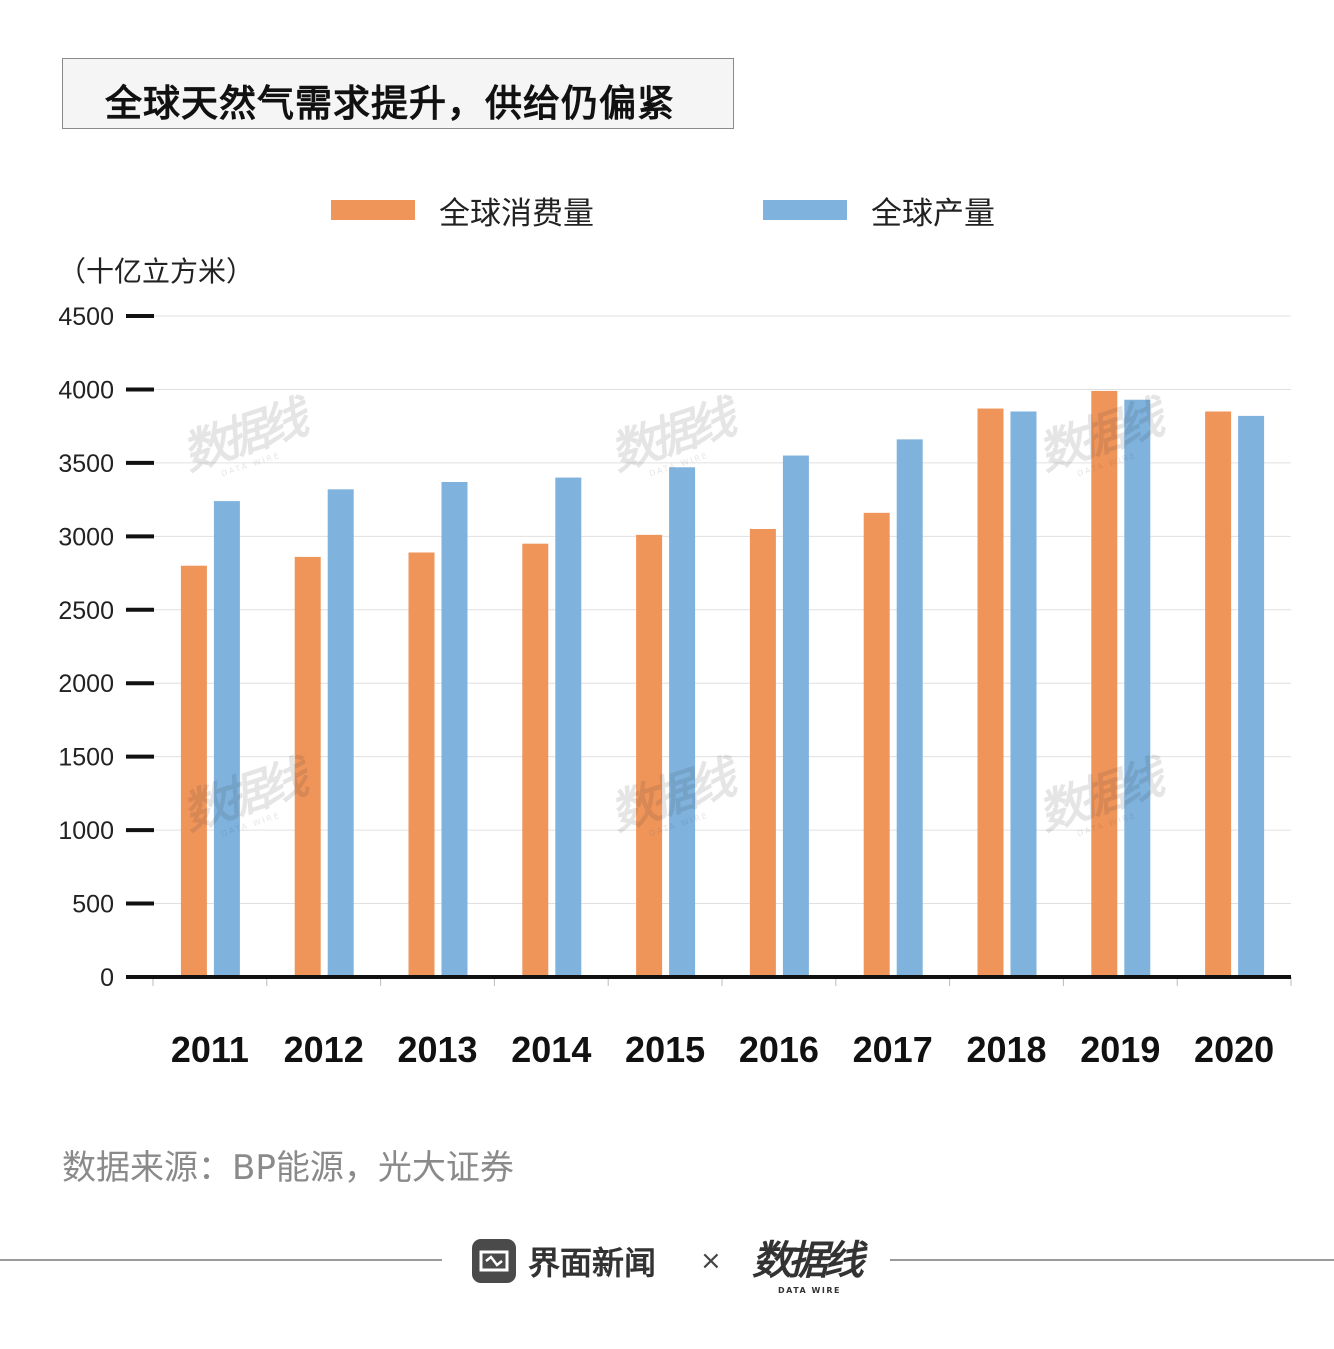 The image size is (1334, 1349). I want to click on y-axis-unit-label: （十亿立方米）, so click(156, 271).